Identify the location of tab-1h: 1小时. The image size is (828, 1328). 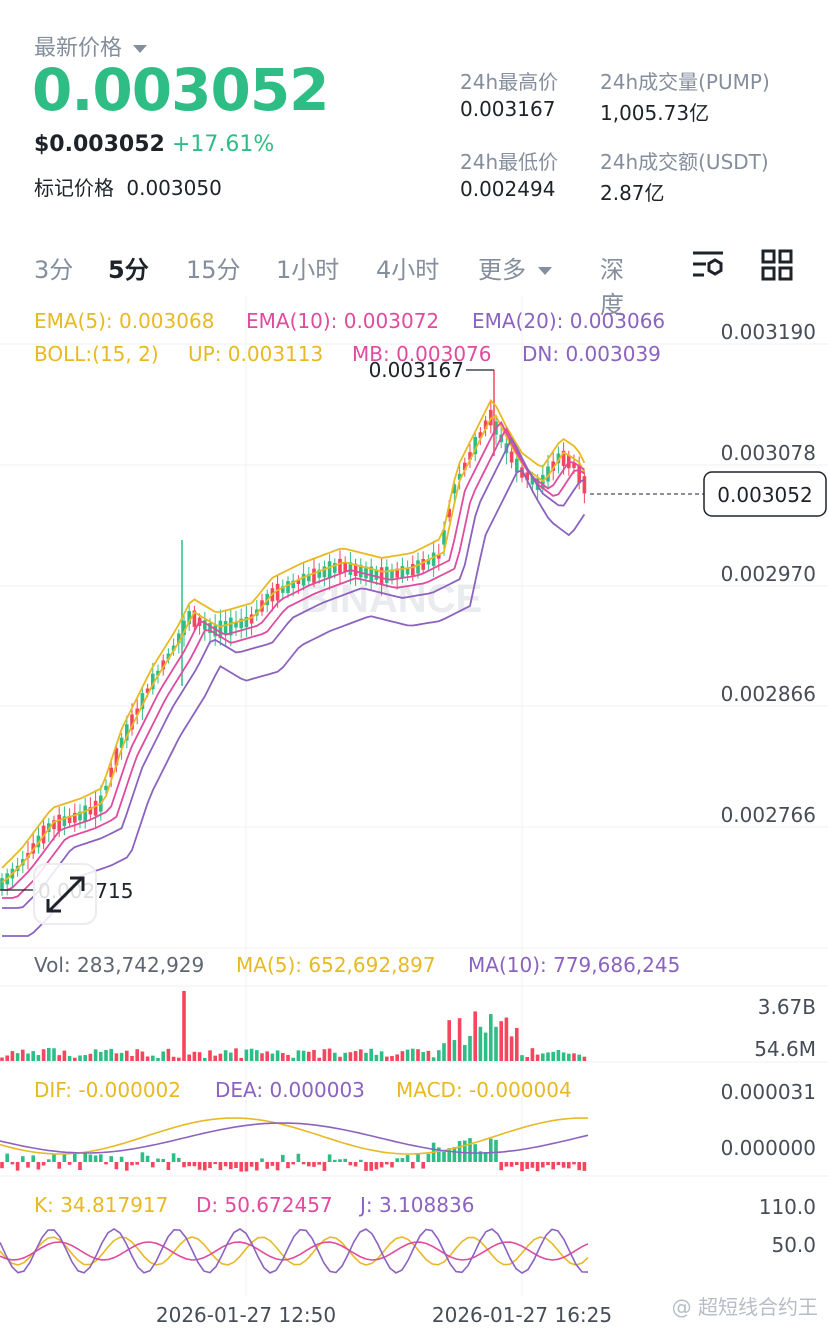
(308, 270).